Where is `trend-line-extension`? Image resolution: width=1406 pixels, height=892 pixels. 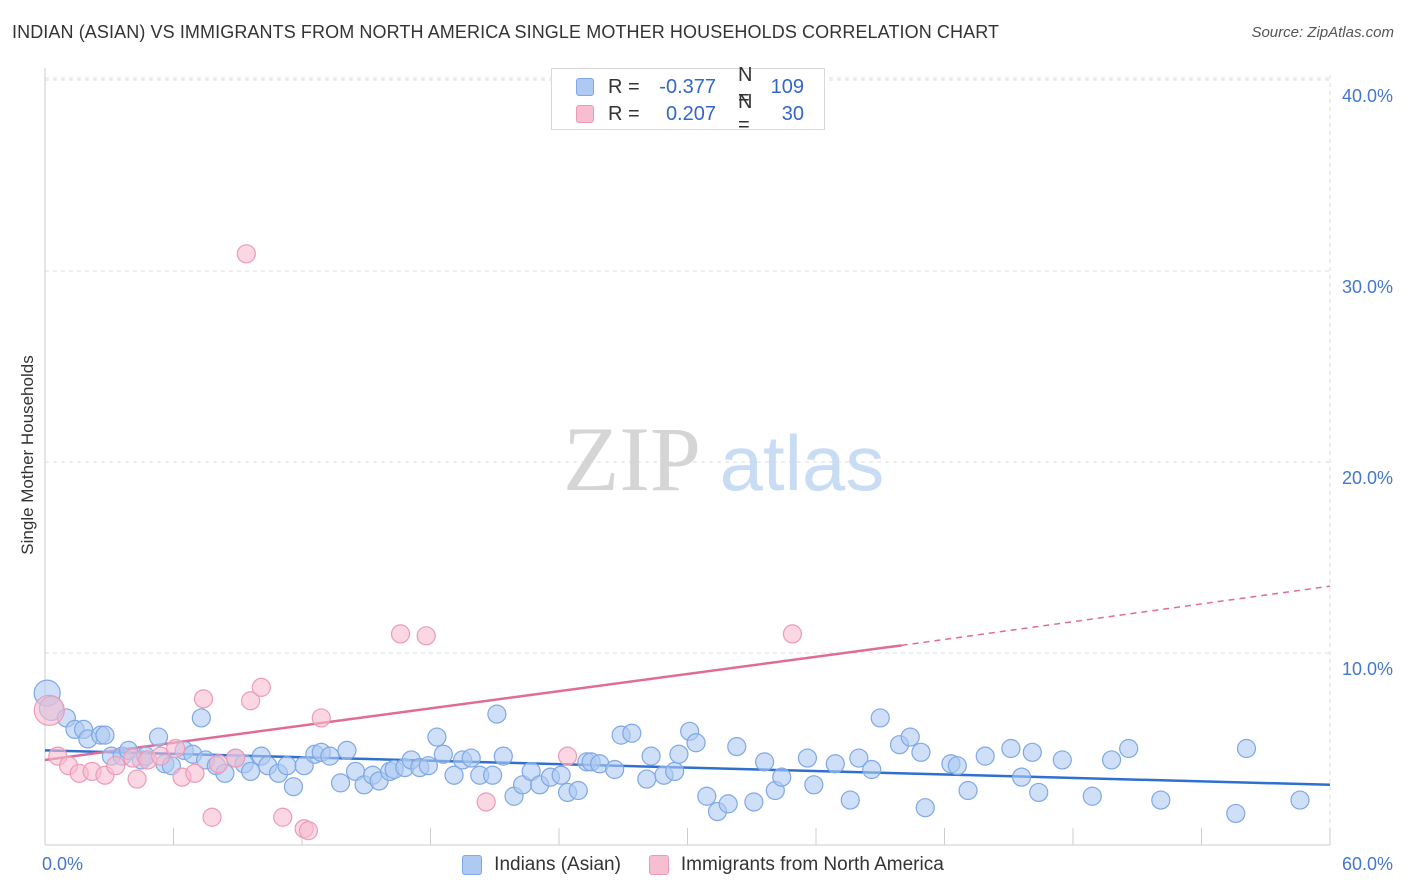
trend-line-extension is located at coordinates (1116, 616).